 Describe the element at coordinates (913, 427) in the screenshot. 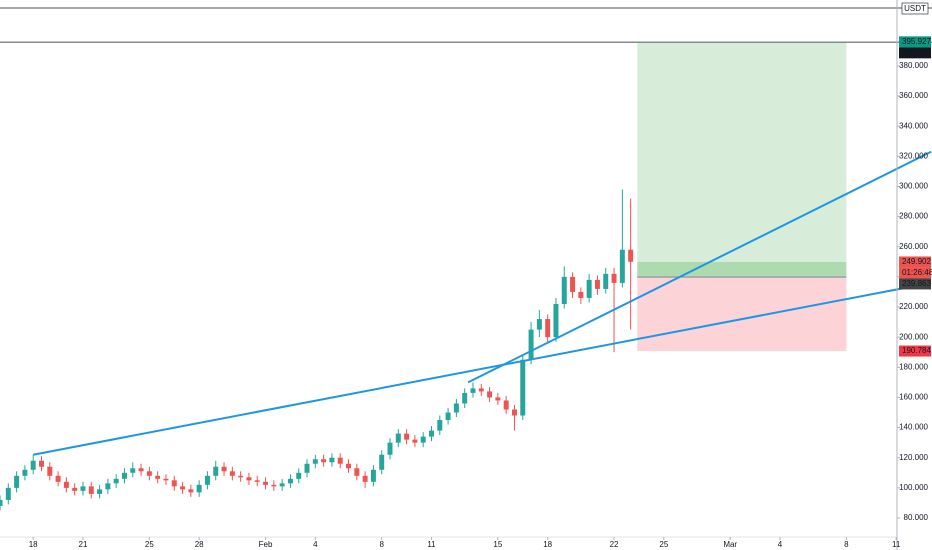

I see `y-tick-label: 140.000` at that location.